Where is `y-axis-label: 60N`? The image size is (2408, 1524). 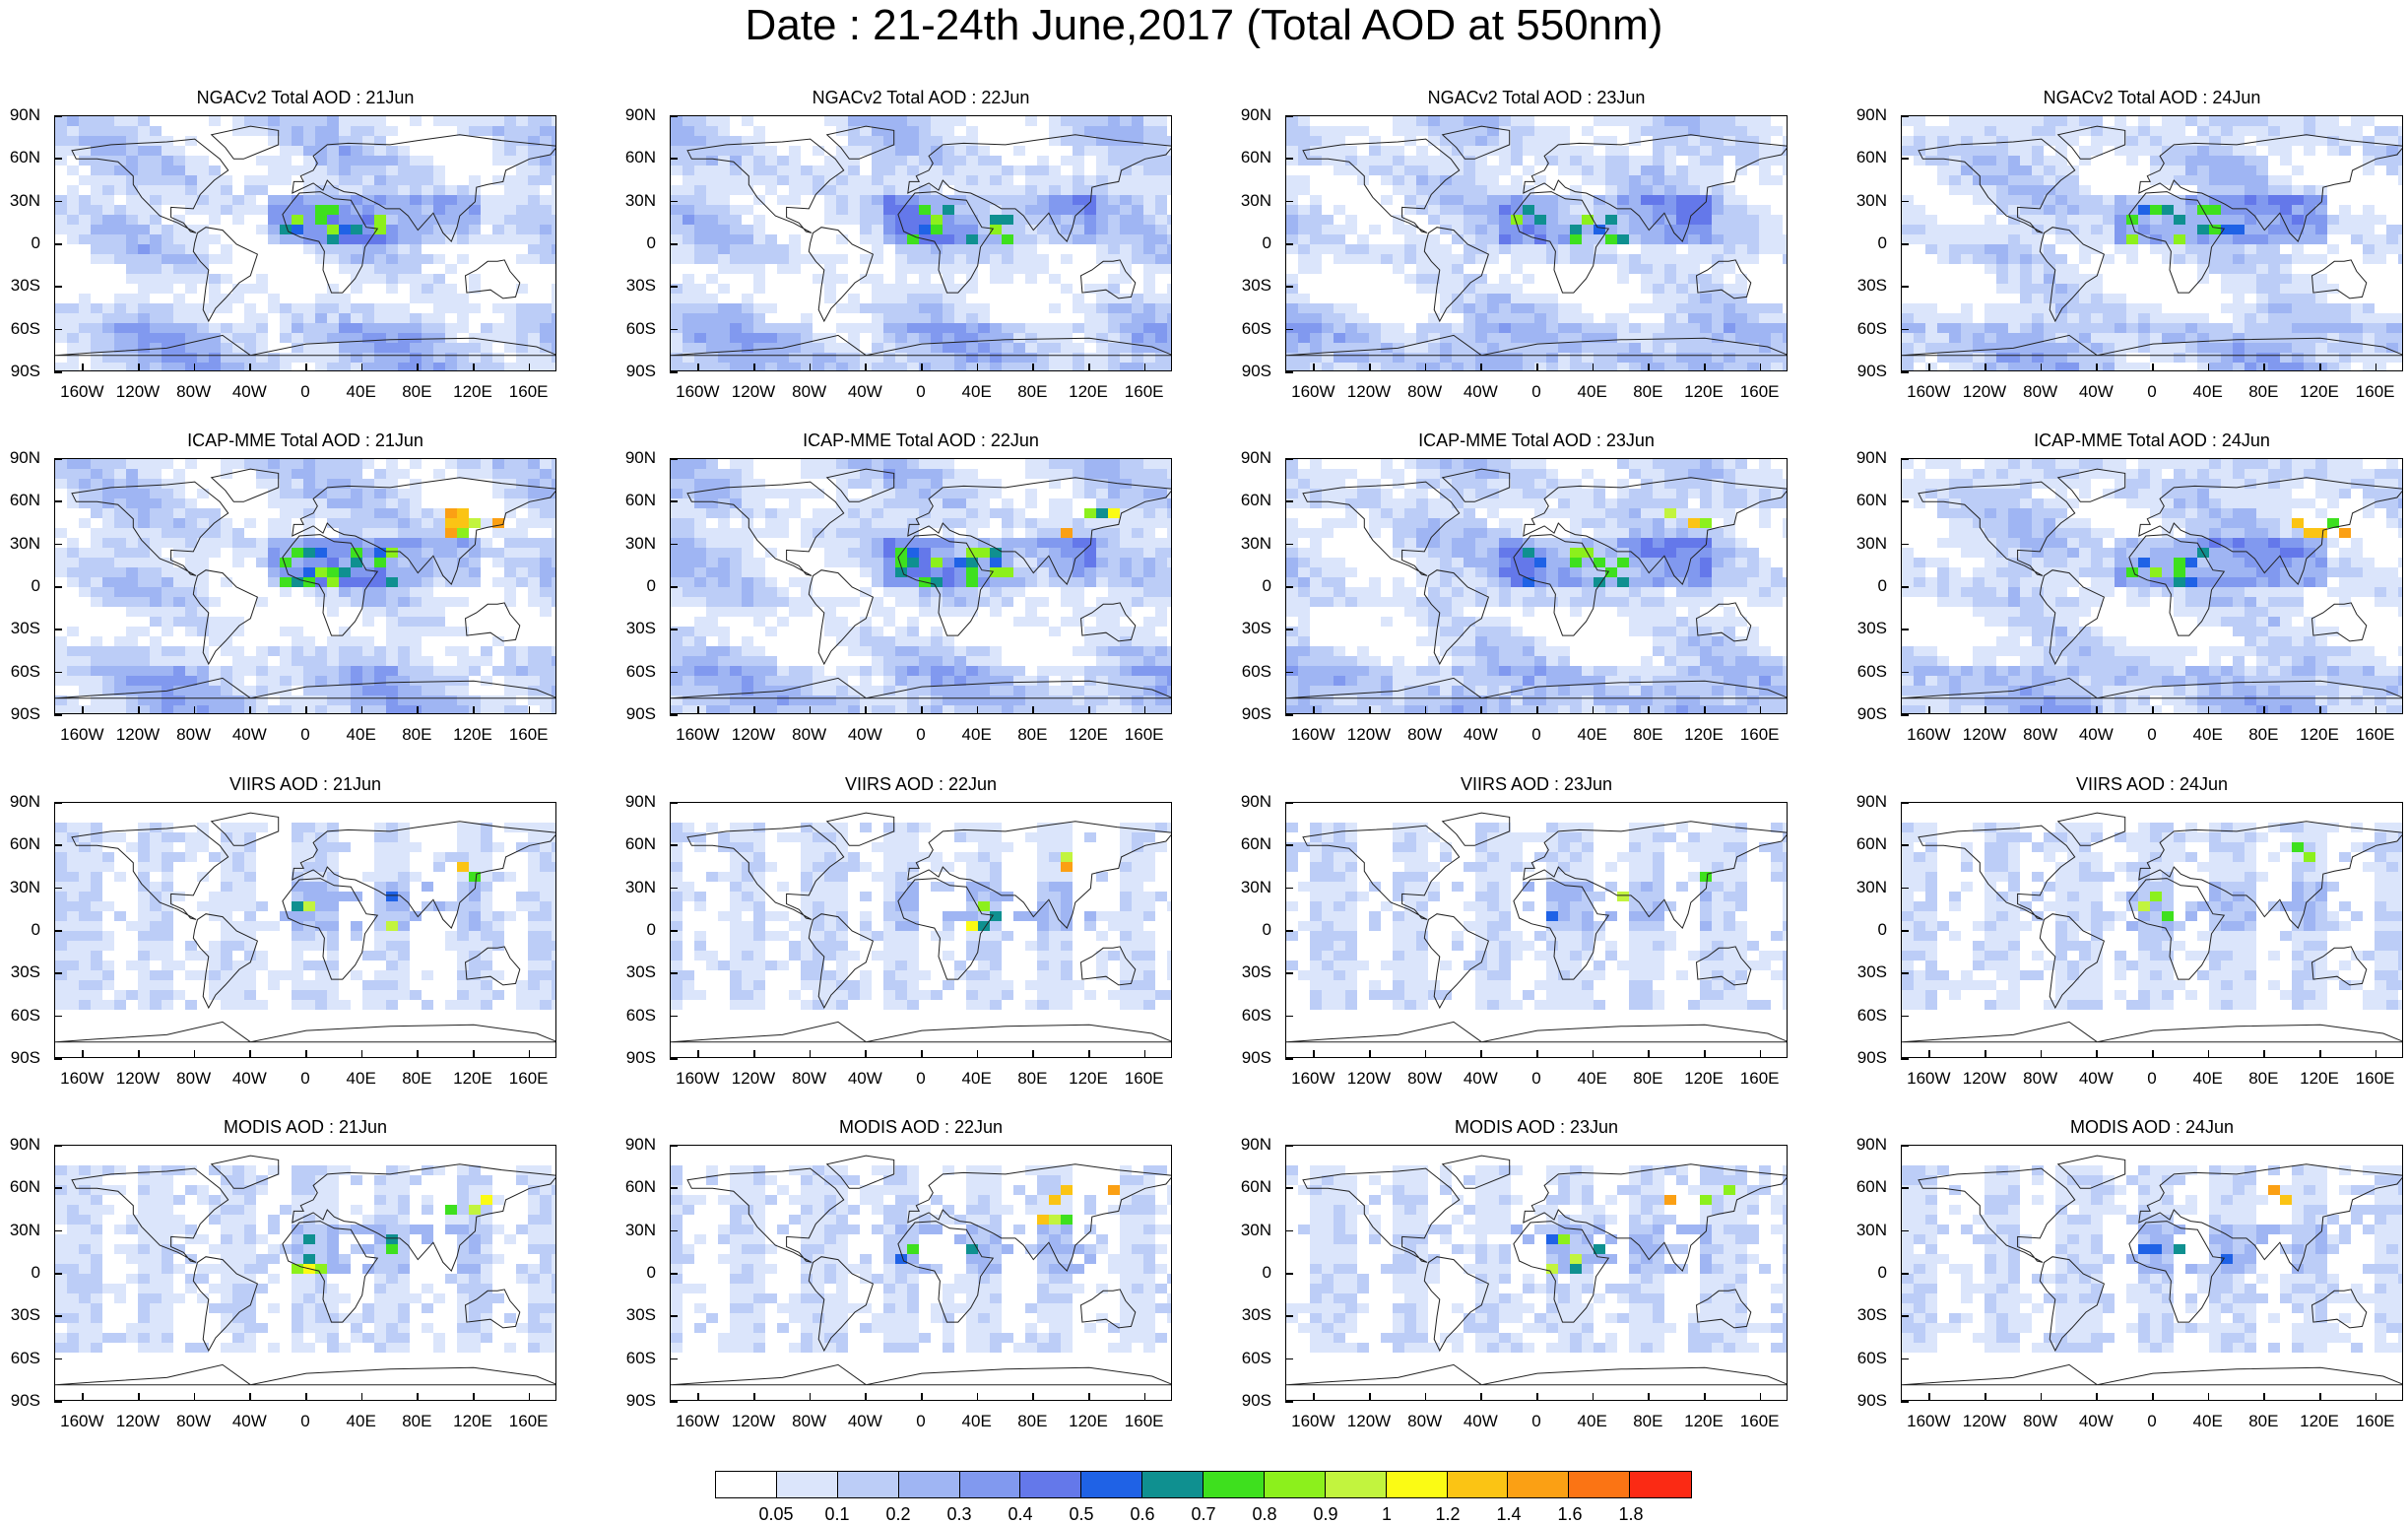 y-axis-label: 60N is located at coordinates (1865, 157).